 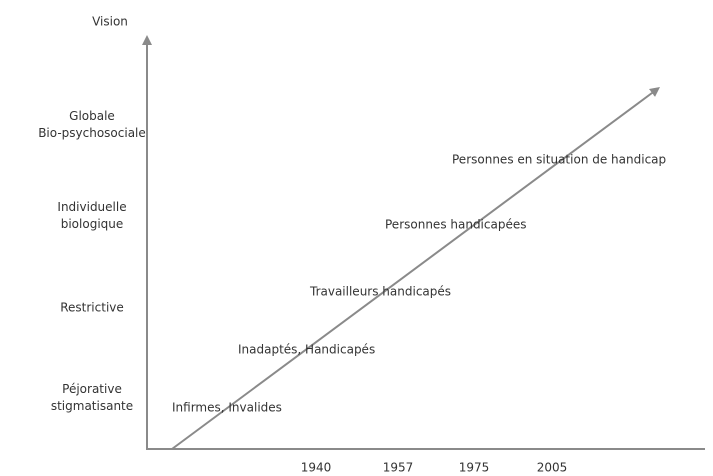 I want to click on y-level-label: Globale, so click(x=92, y=116).